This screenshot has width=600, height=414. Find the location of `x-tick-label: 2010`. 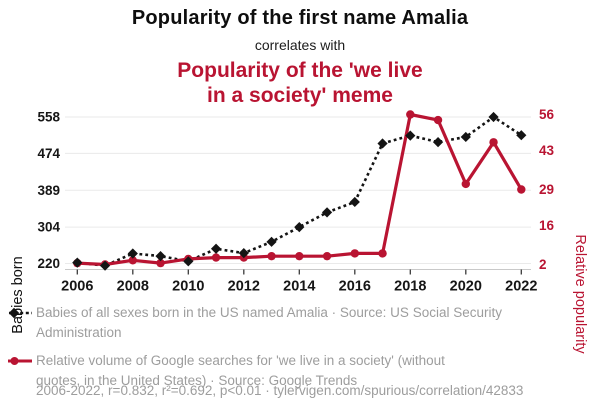

x-tick-label: 2010 is located at coordinates (188, 287).